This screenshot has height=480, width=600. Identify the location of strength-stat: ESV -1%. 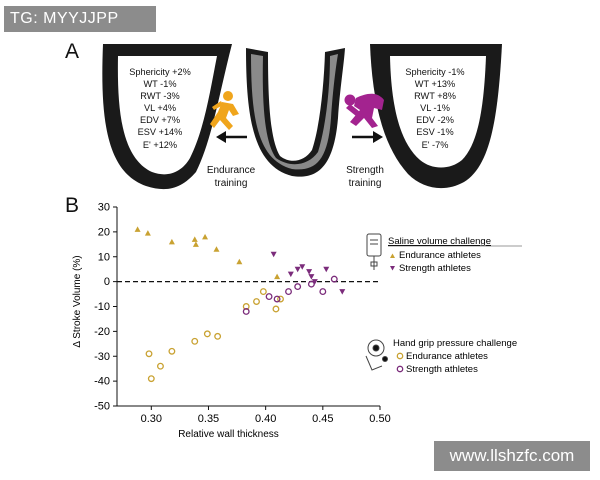
(435, 132).